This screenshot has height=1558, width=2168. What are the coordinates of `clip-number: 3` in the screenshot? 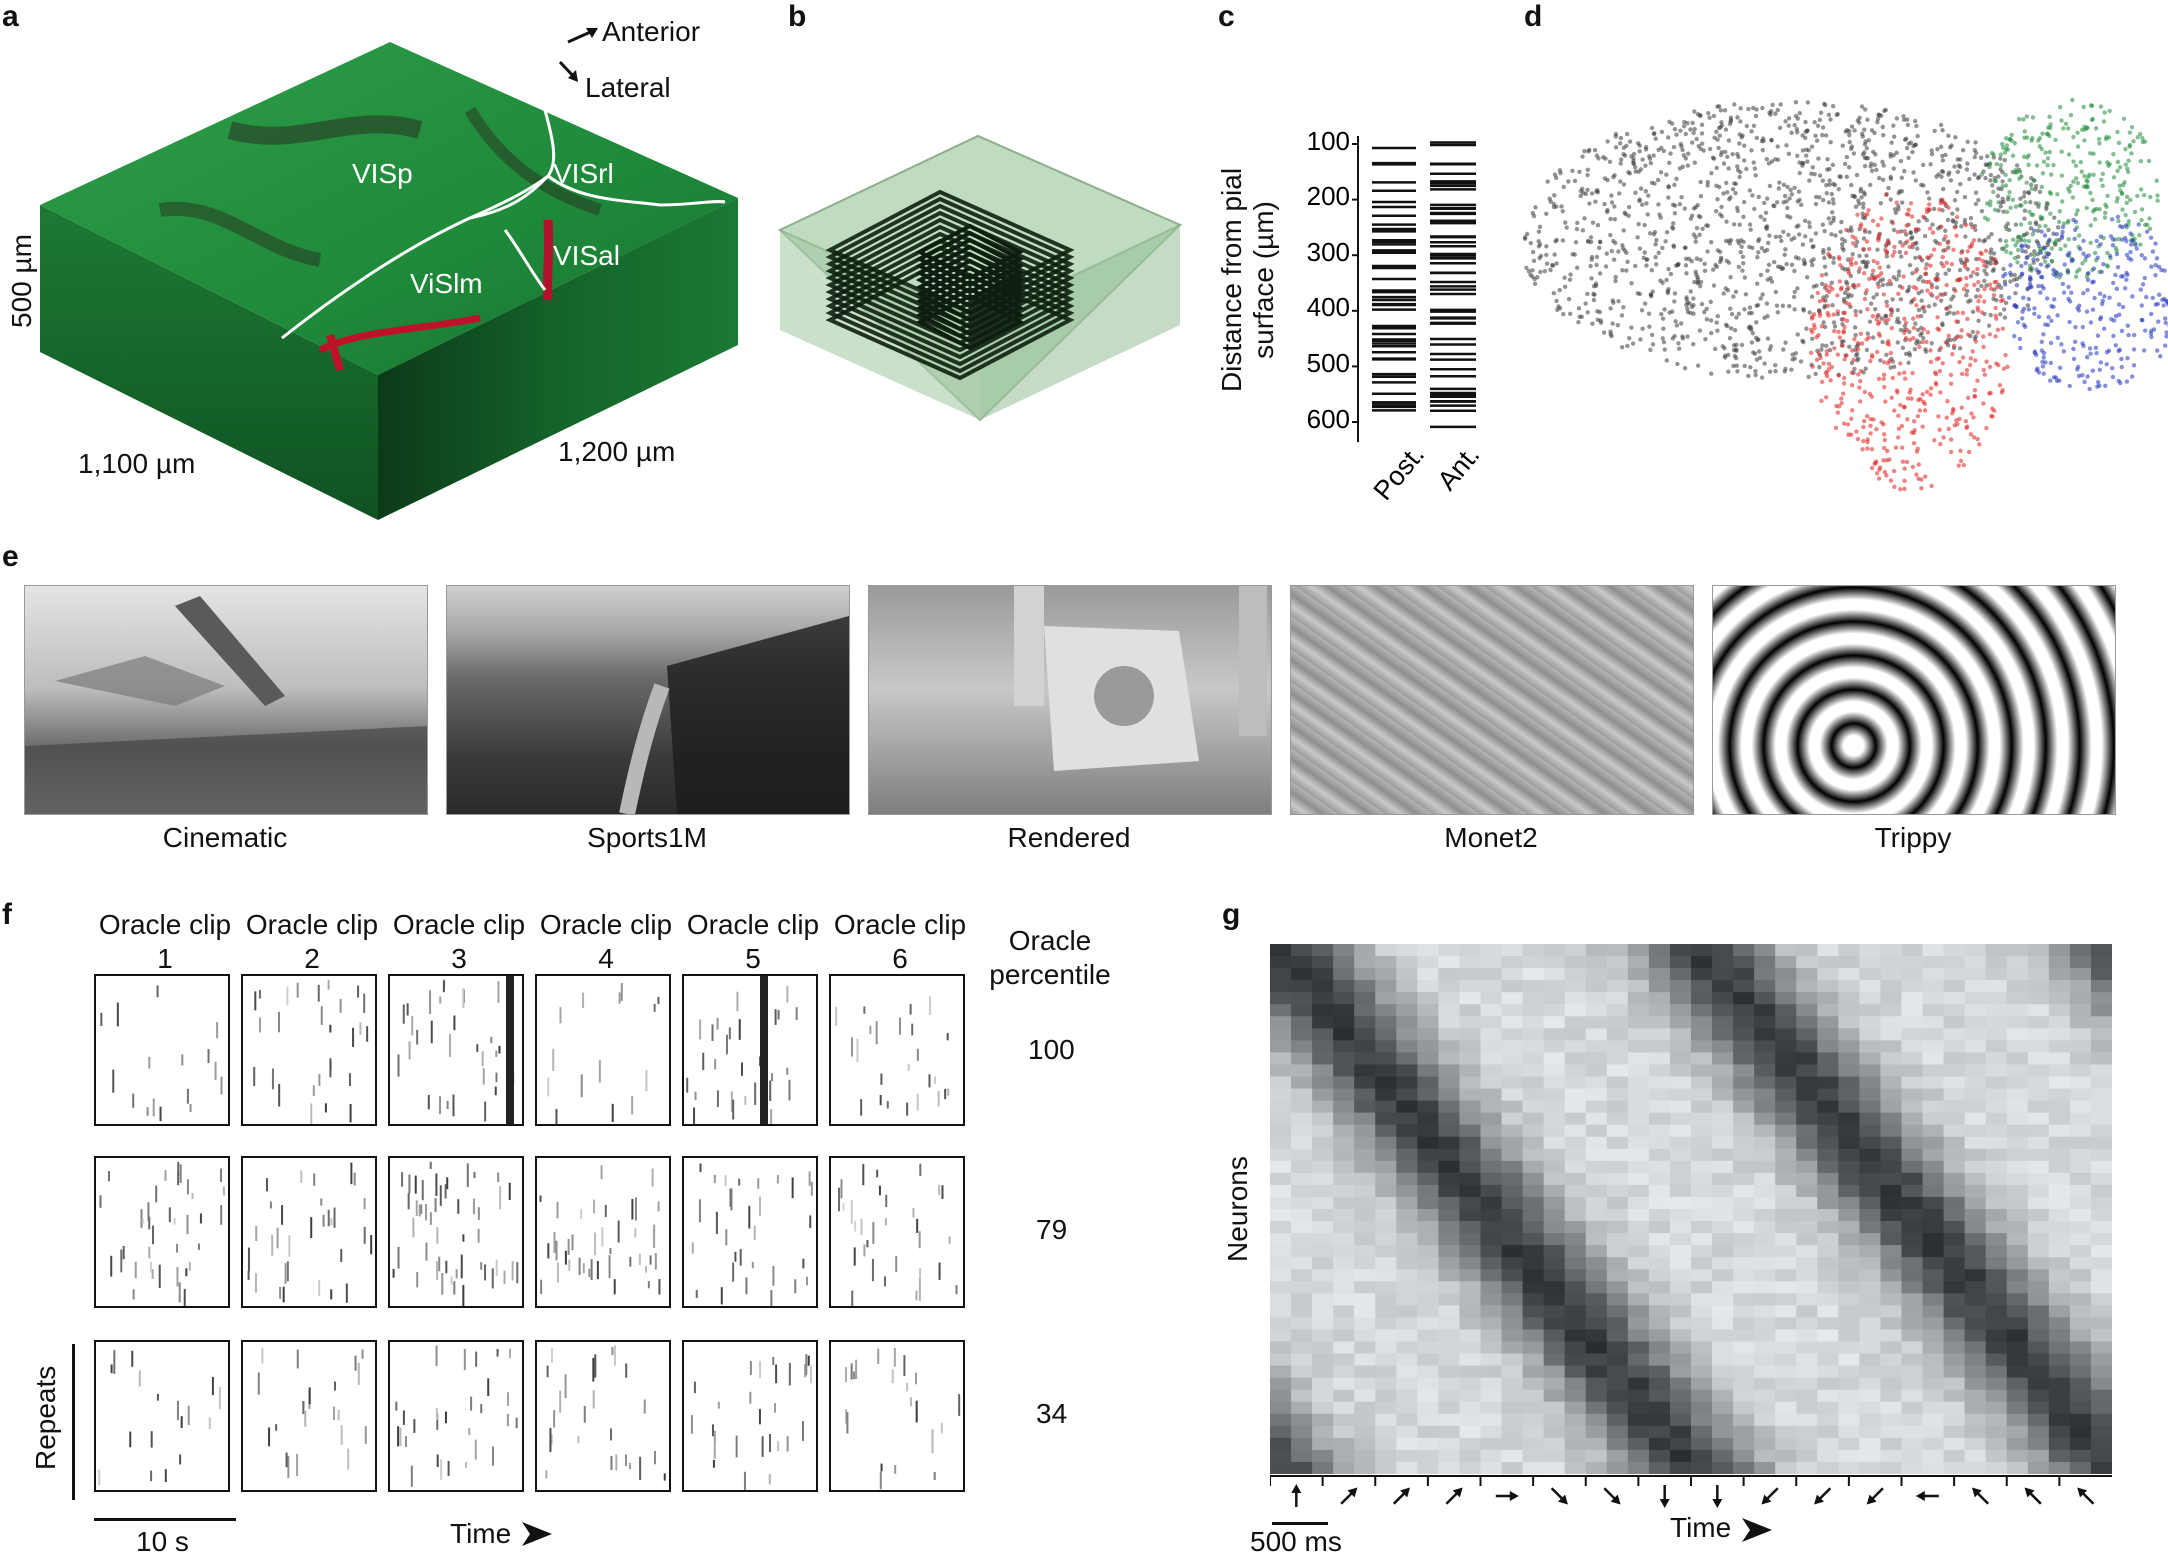 It's located at (459, 959).